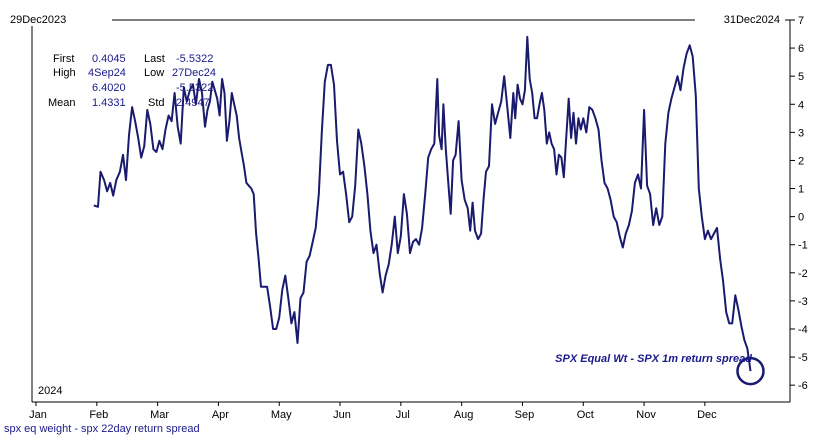 This screenshot has height=440, width=820. What do you see at coordinates (109, 103) in the screenshot?
I see `stat-mean-value: 1.4331` at bounding box center [109, 103].